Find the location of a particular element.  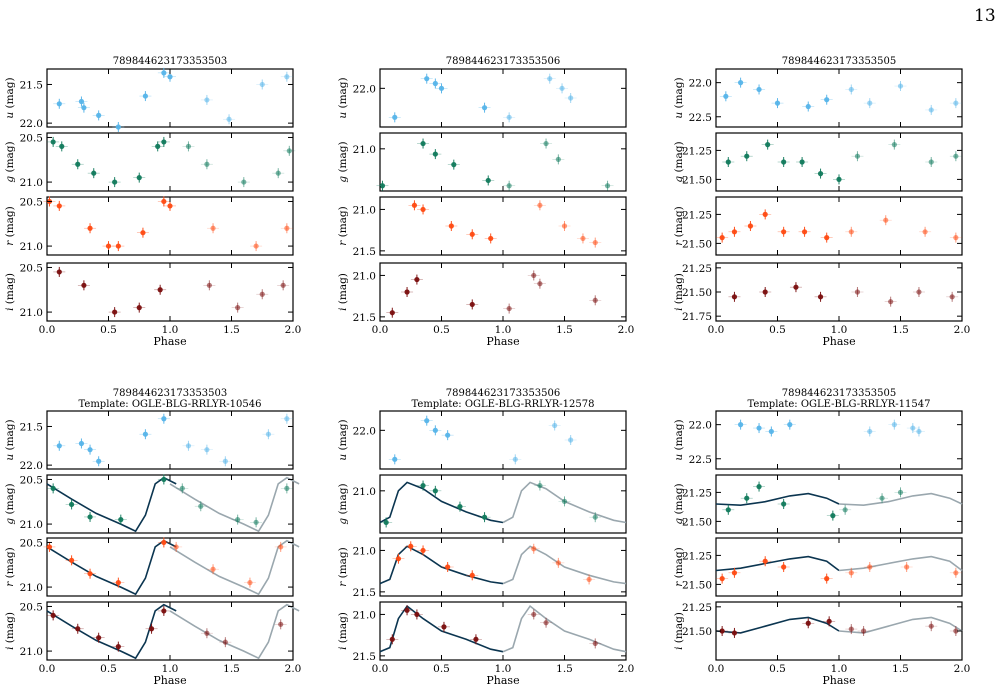

y-axis-label: g (mag) is located at coordinates (10, 503).